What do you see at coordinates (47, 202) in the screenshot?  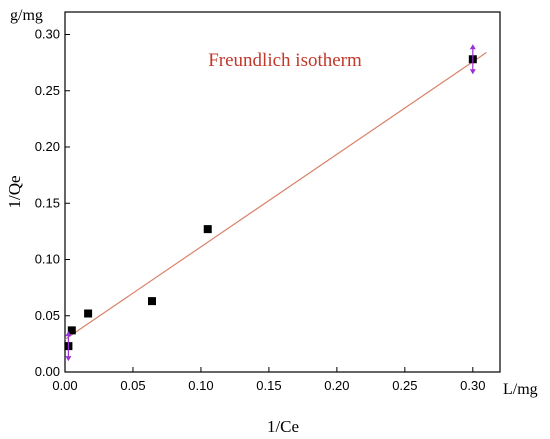 I see `y-tick-label: 0.15` at bounding box center [47, 202].